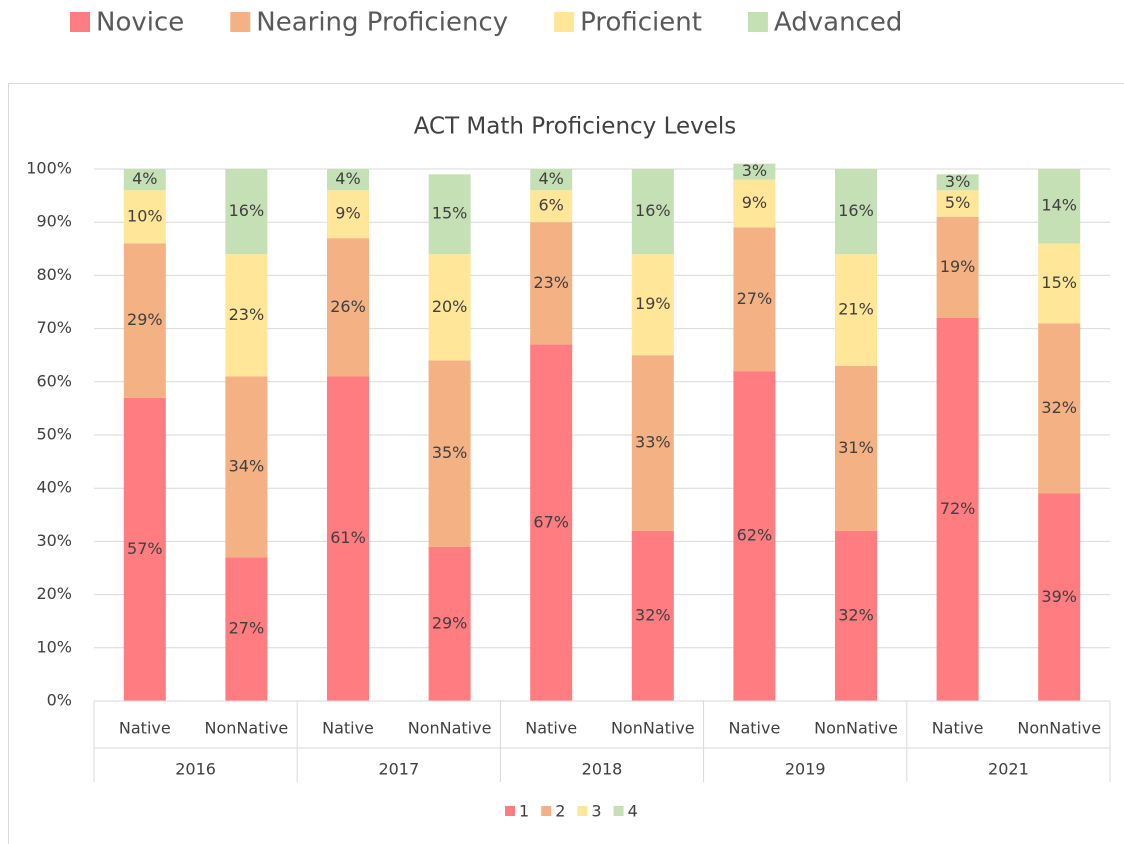  Describe the element at coordinates (575, 127) in the screenshot. I see `chart-title: ACT Math Proficiency Levels` at that location.